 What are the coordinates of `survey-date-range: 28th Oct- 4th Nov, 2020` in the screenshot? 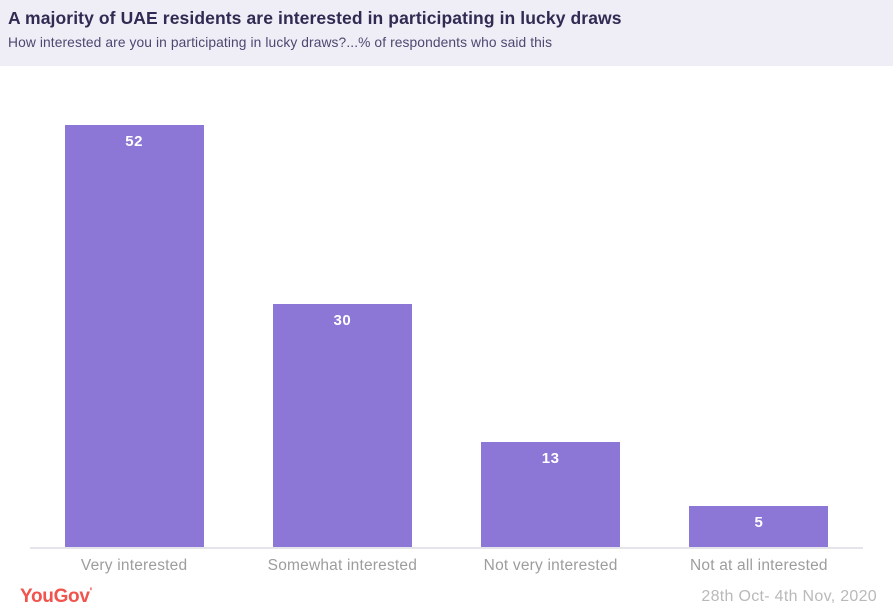 It's located at (789, 596).